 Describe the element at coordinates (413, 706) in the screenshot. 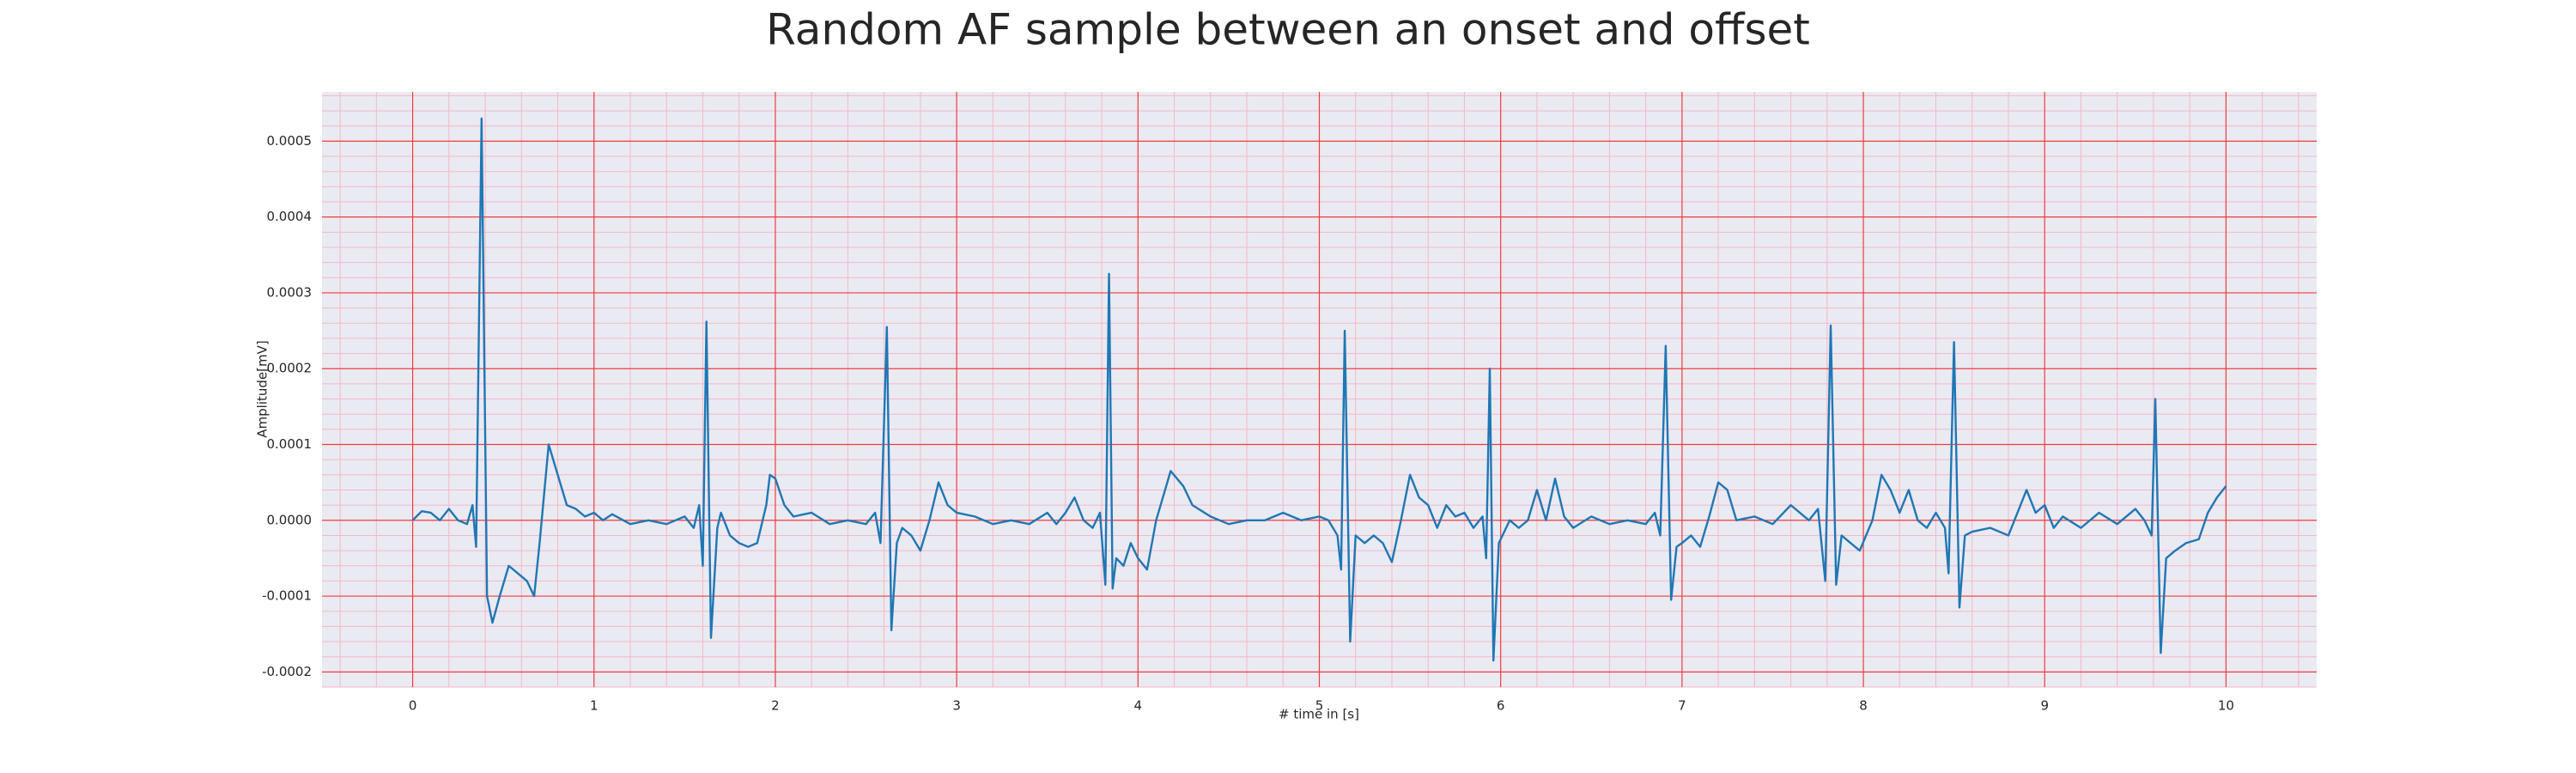

I see `x-tick-label: 0` at that location.